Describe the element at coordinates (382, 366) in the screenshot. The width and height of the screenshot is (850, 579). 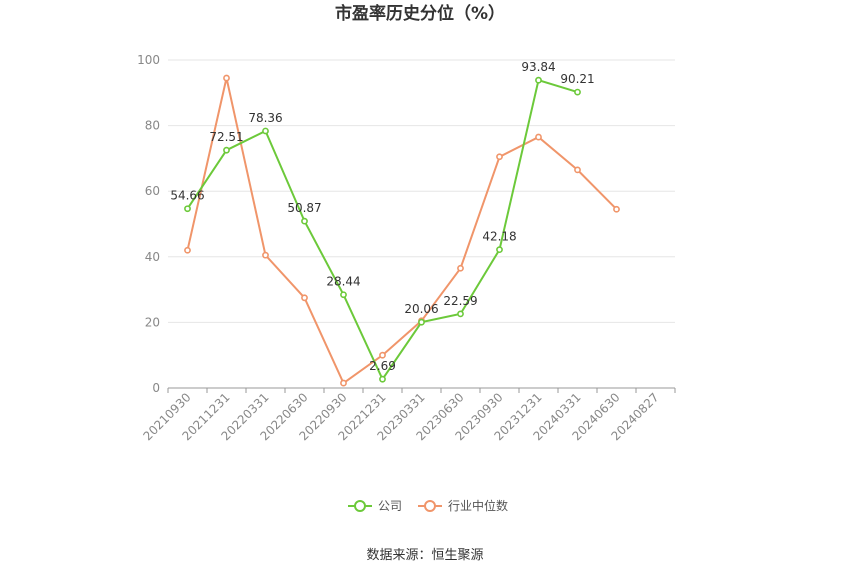
I see `data-label: 2.69` at that location.